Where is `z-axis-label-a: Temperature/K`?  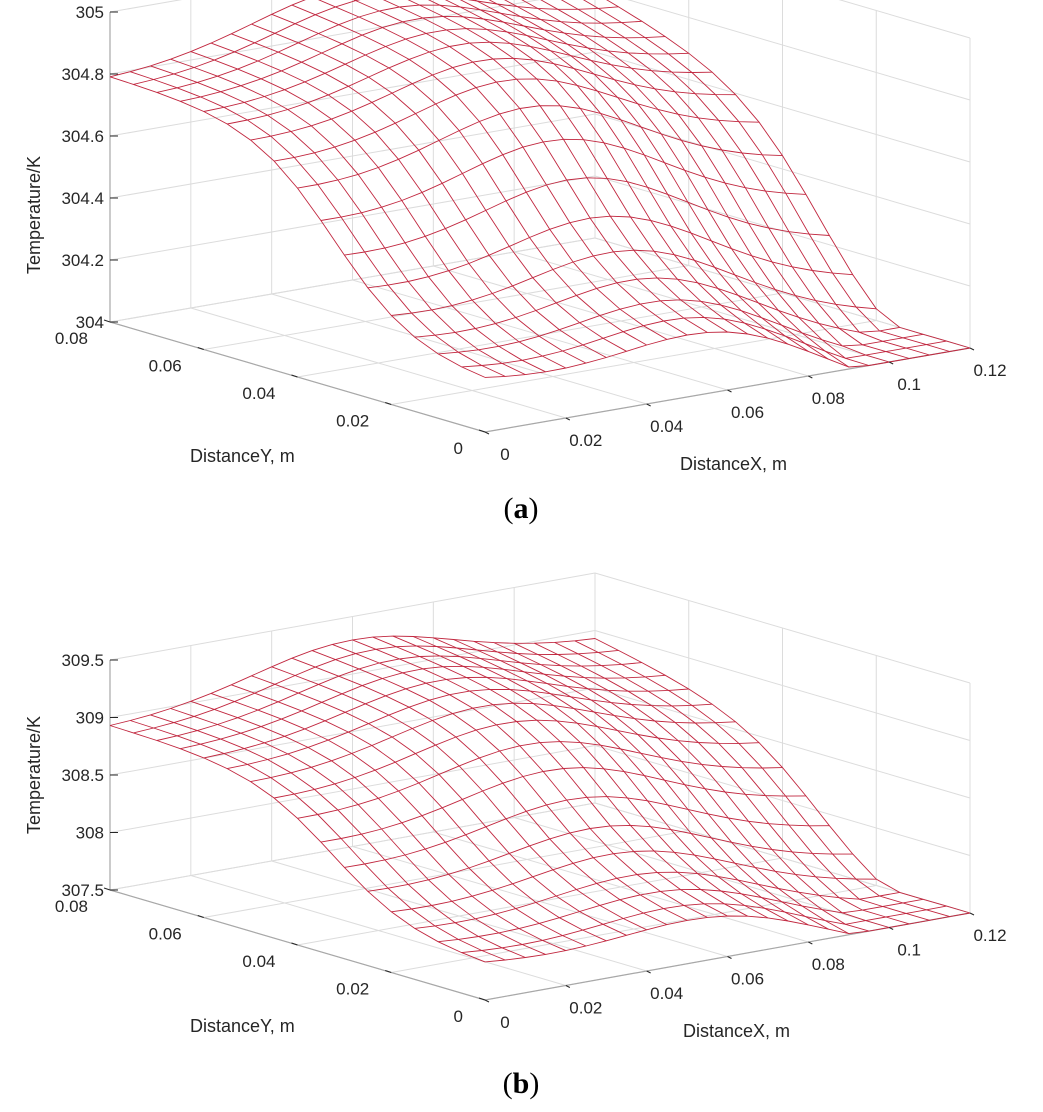 z-axis-label-a: Temperature/K is located at coordinates (34, 215).